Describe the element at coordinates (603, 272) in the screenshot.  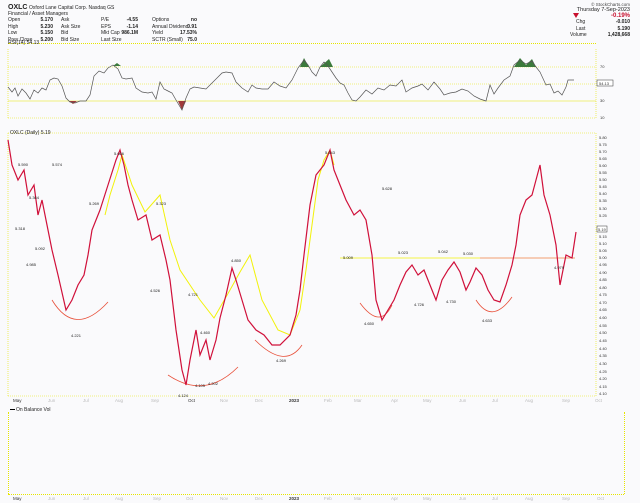
I see `price-tick: 4.90` at that location.